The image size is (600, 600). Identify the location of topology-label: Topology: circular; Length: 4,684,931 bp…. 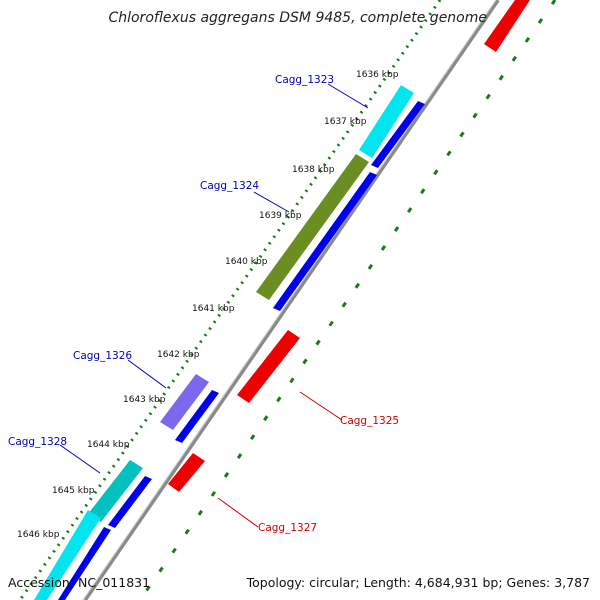
(418, 582).